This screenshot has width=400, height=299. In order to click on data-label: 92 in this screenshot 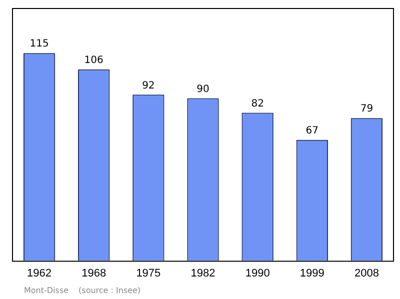, I will do `click(148, 86)`.